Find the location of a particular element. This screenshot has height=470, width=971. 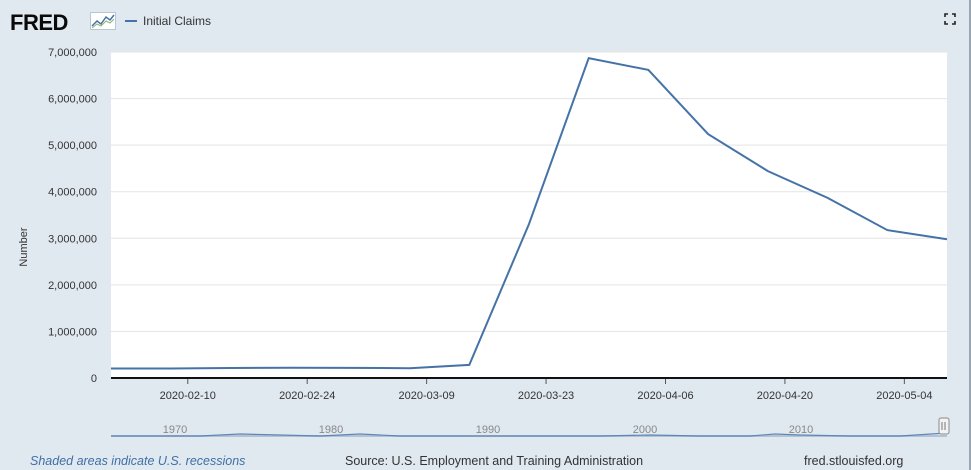

y-tick-label: 7,000,000 is located at coordinates (72, 53).